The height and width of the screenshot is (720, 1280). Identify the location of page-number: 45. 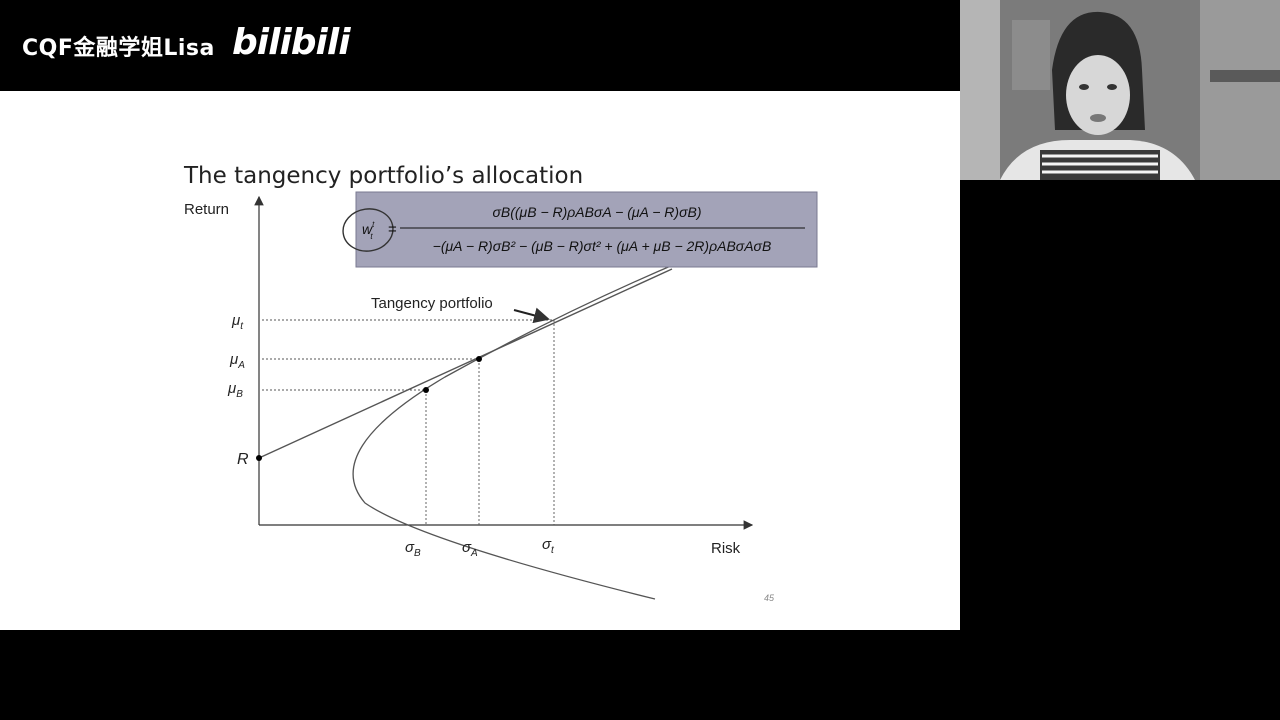
(769, 598).